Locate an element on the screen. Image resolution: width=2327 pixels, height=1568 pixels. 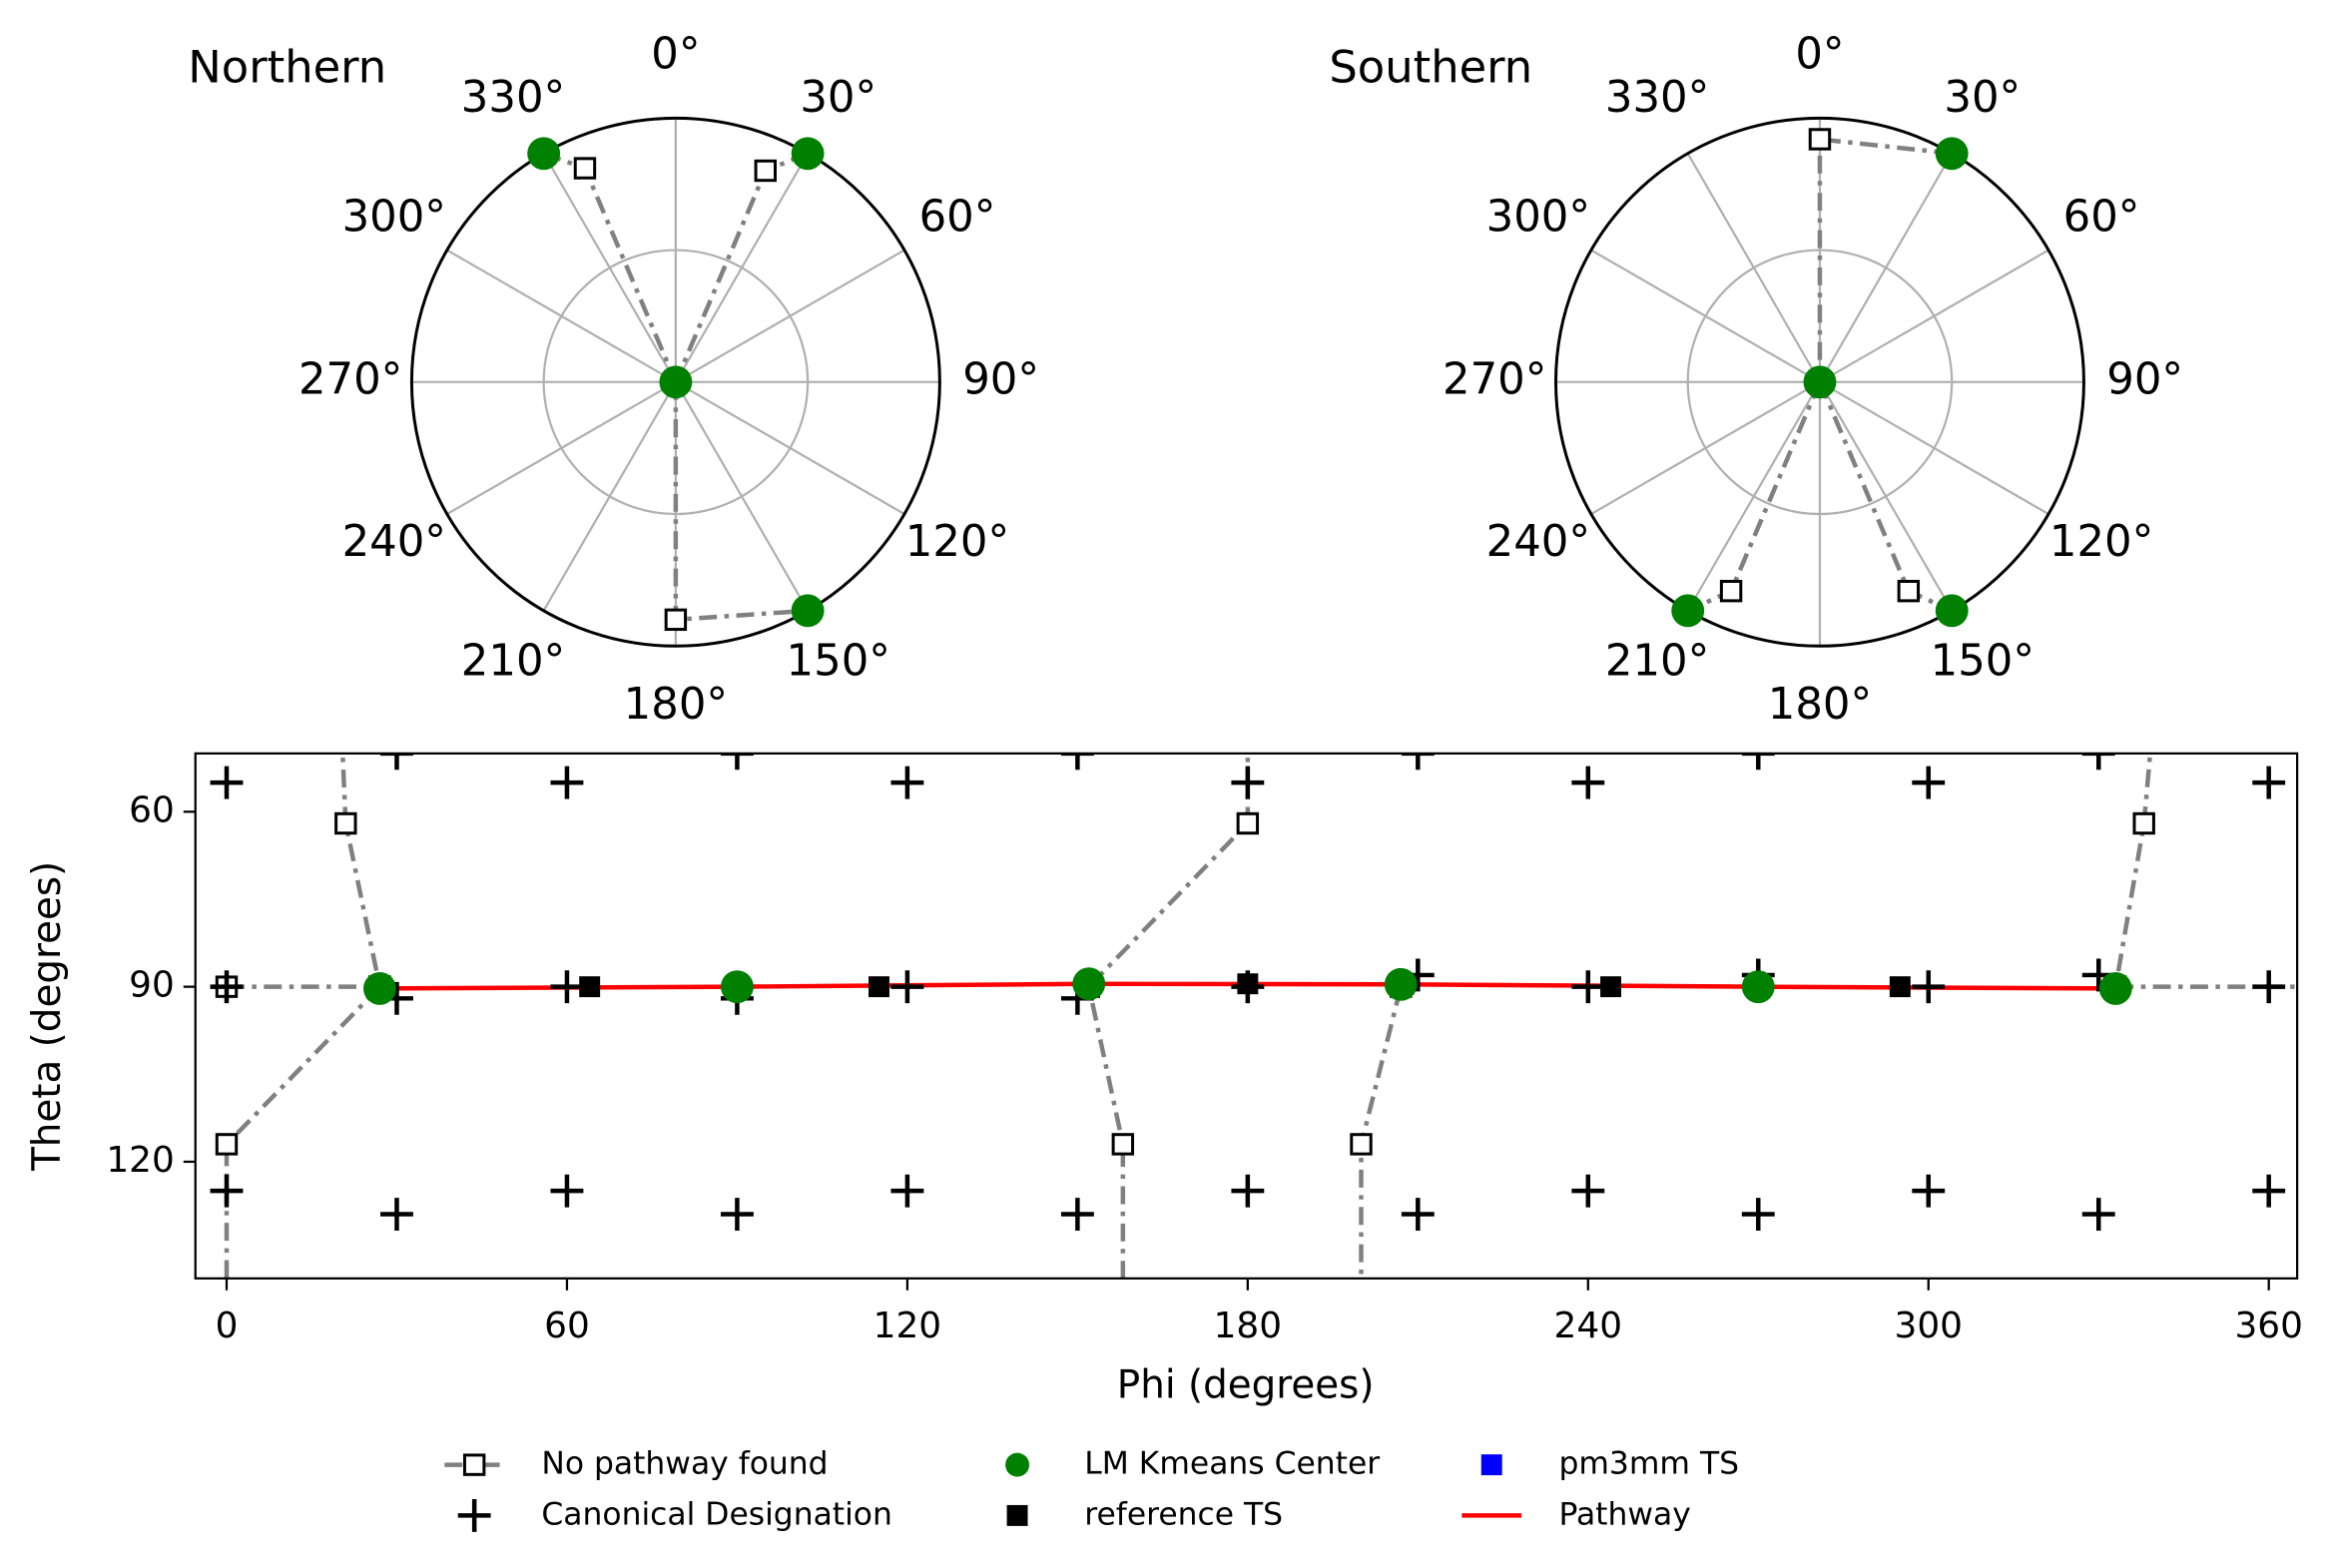
x-axis-label: Phi (degrees) is located at coordinates (1246, 1384).